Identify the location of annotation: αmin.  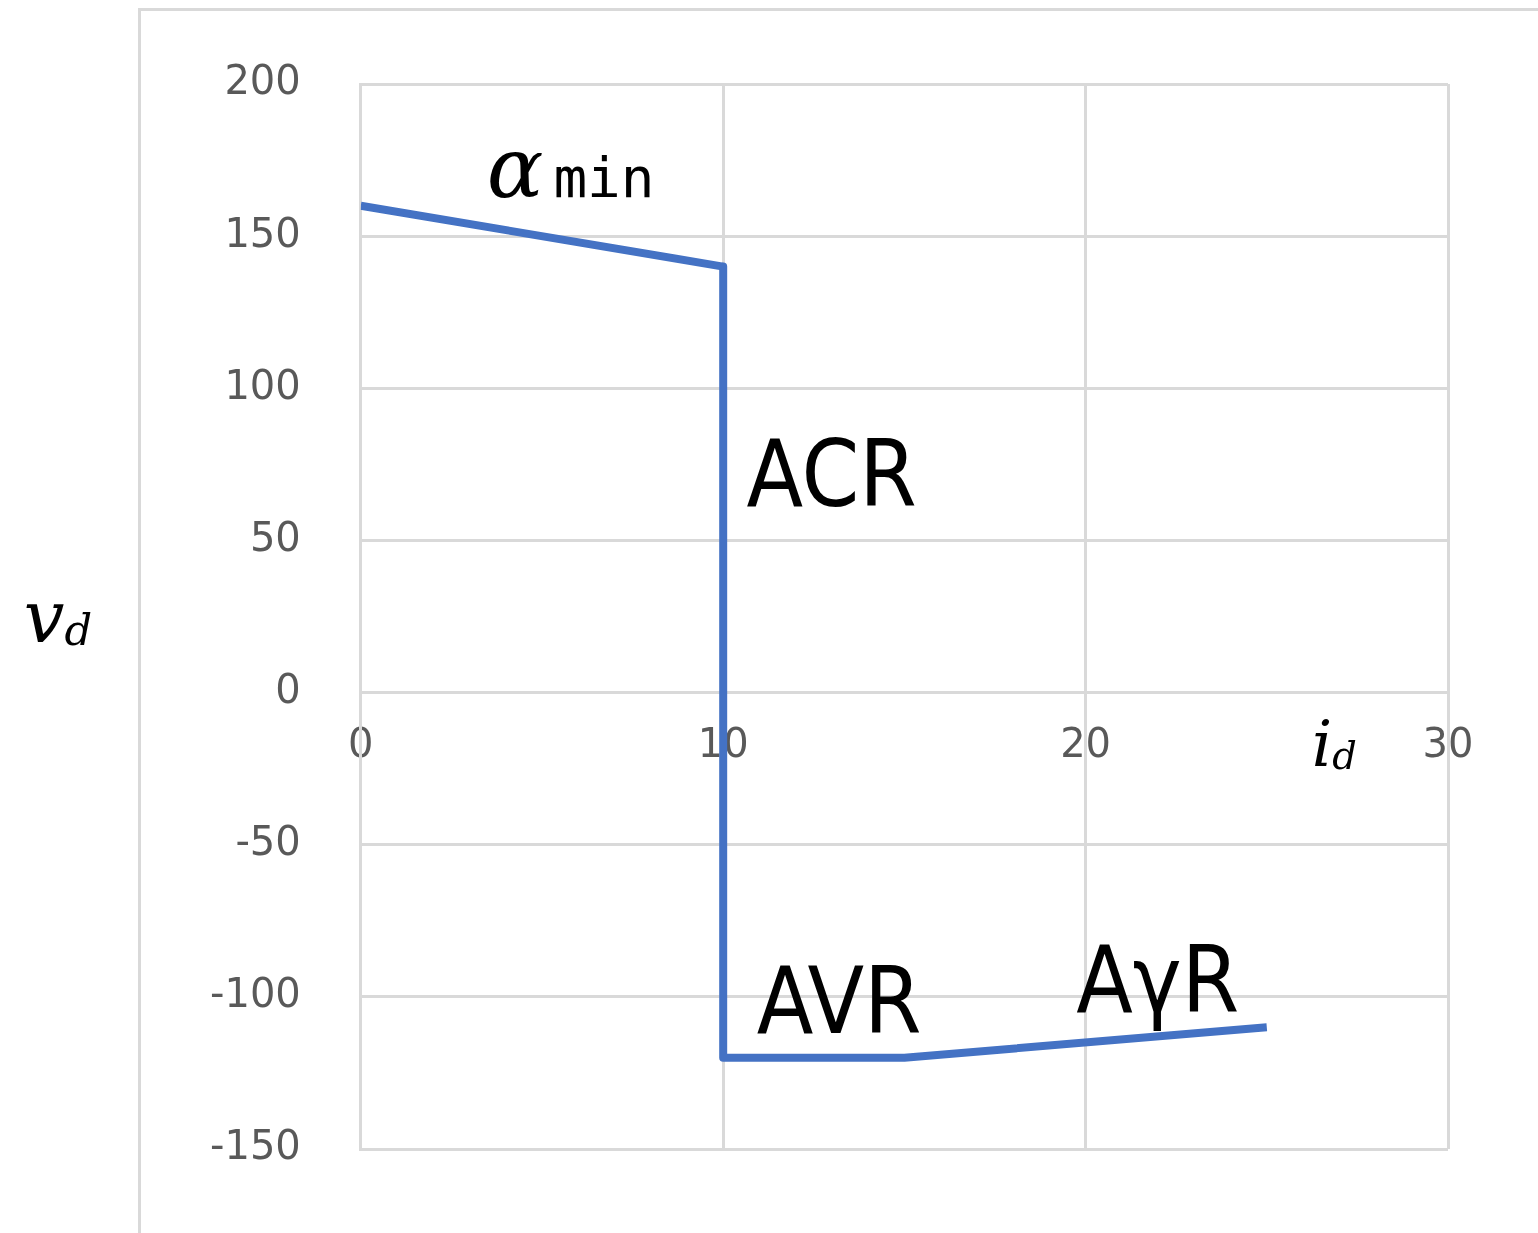
(570, 168).